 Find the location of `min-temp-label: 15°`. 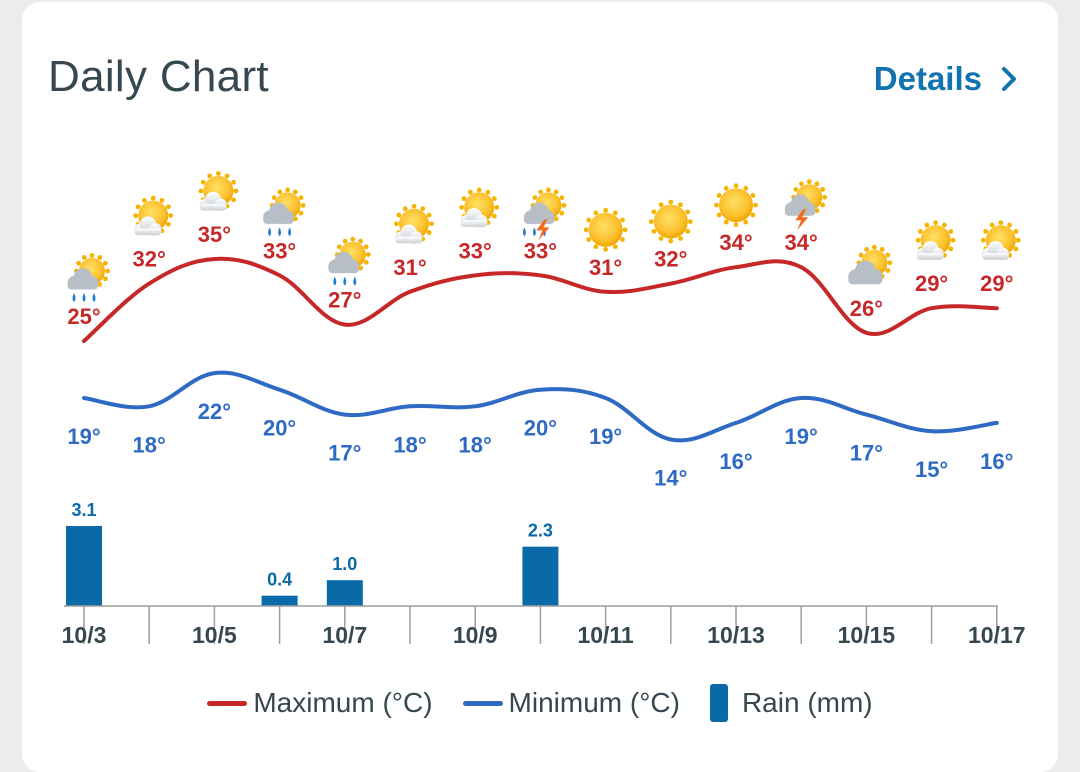

min-temp-label: 15° is located at coordinates (931, 469).